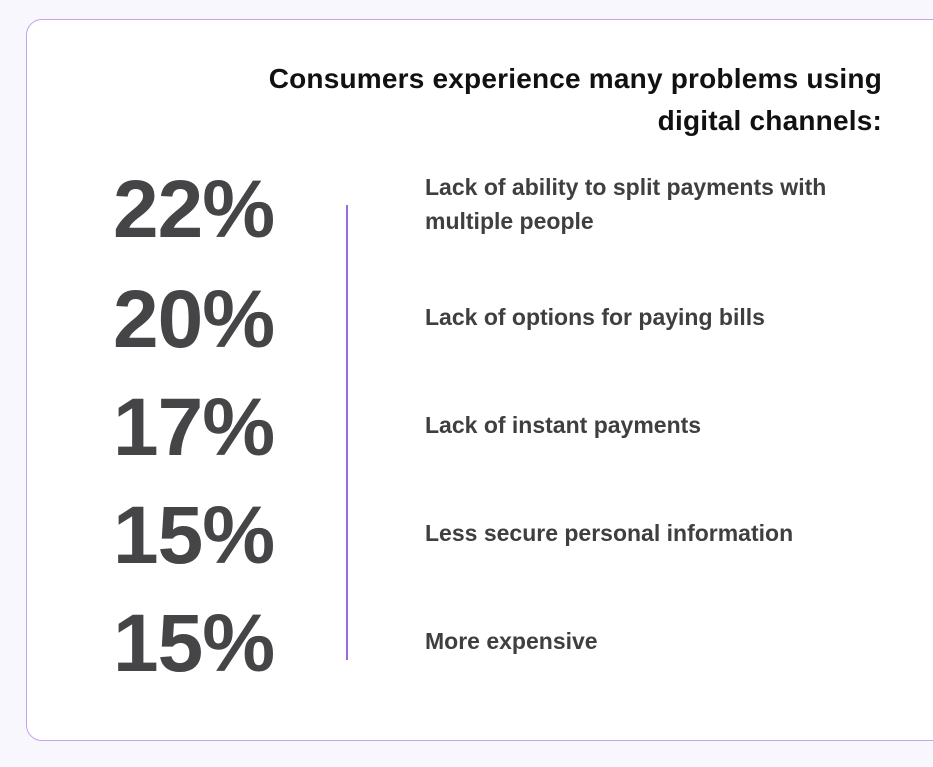 The height and width of the screenshot is (767, 933). I want to click on stat-row: 20% Lack of options for paying bills, so click(466, 320).